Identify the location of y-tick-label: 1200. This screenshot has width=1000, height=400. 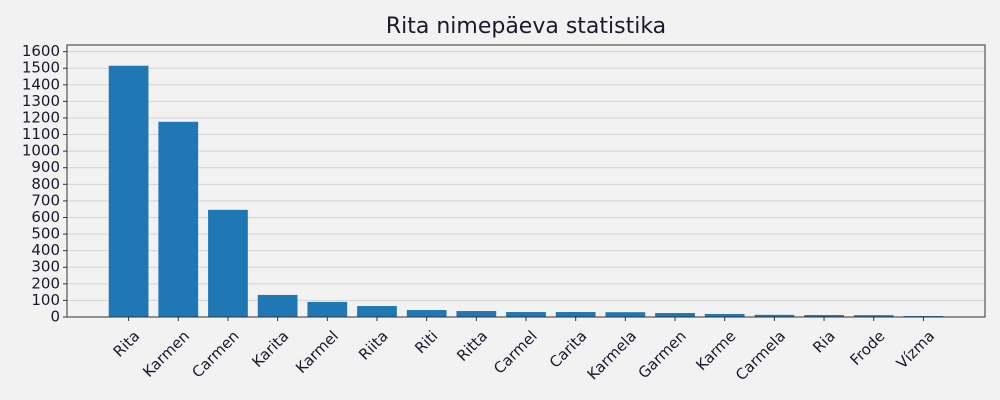
(41, 117).